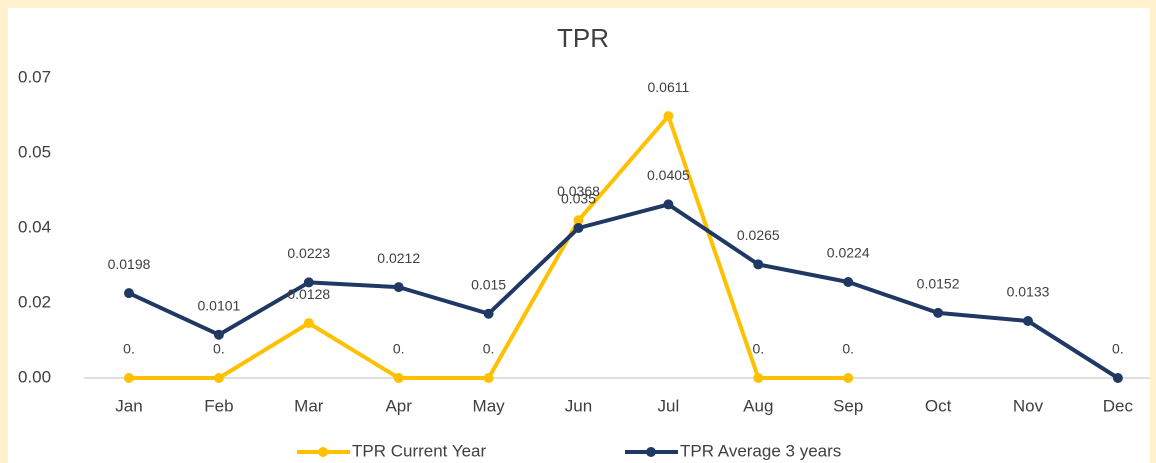 Image resolution: width=1156 pixels, height=463 pixels. I want to click on data-label: 0.0224, so click(848, 253).